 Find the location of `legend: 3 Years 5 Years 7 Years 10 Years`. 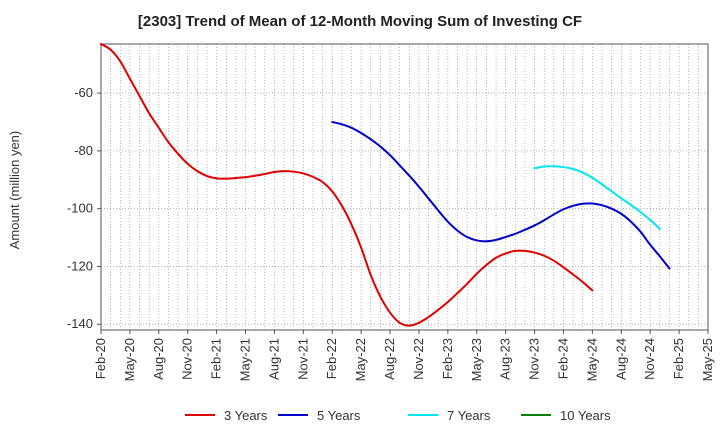

legend: 3 Years 5 Years 7 Years 10 Years is located at coordinates (398, 415).